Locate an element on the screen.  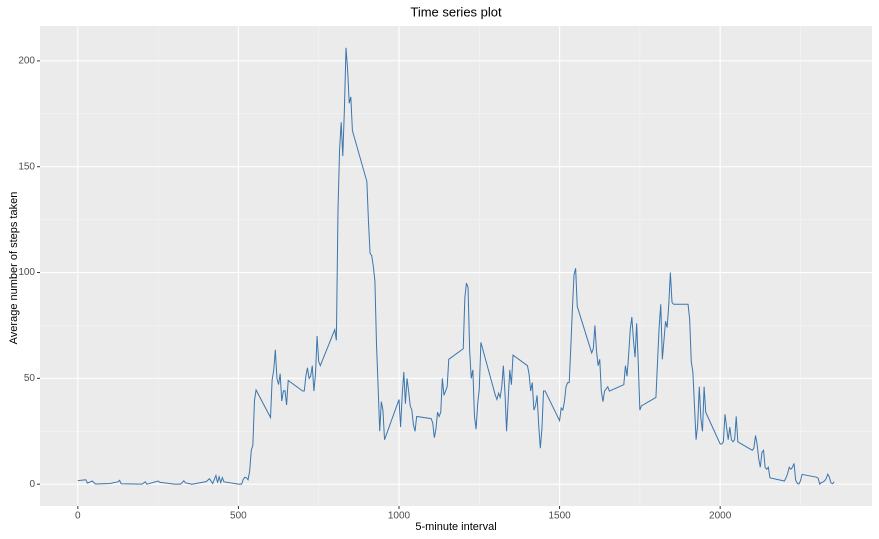
y-axis-label: Average number of steps taken is located at coordinates (14, 268).